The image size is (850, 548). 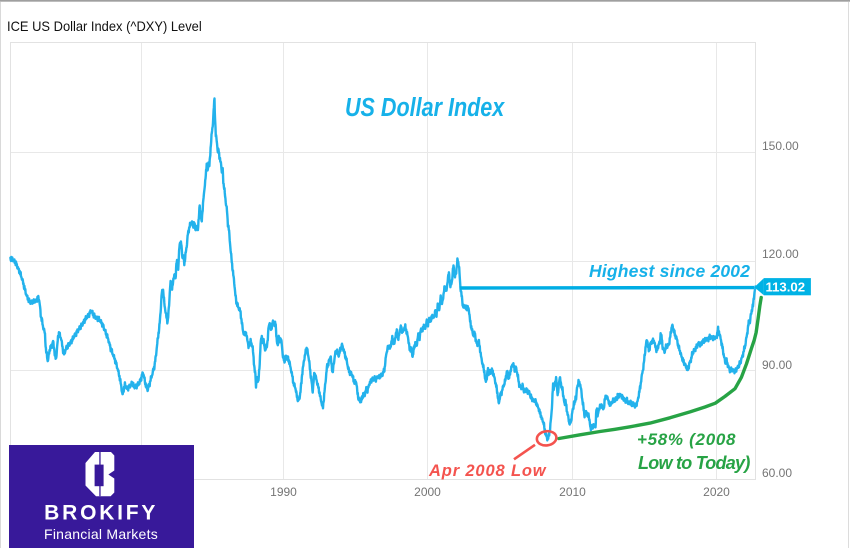 What do you see at coordinates (101, 513) in the screenshot?
I see `svg-text: BROKIFY` at bounding box center [101, 513].